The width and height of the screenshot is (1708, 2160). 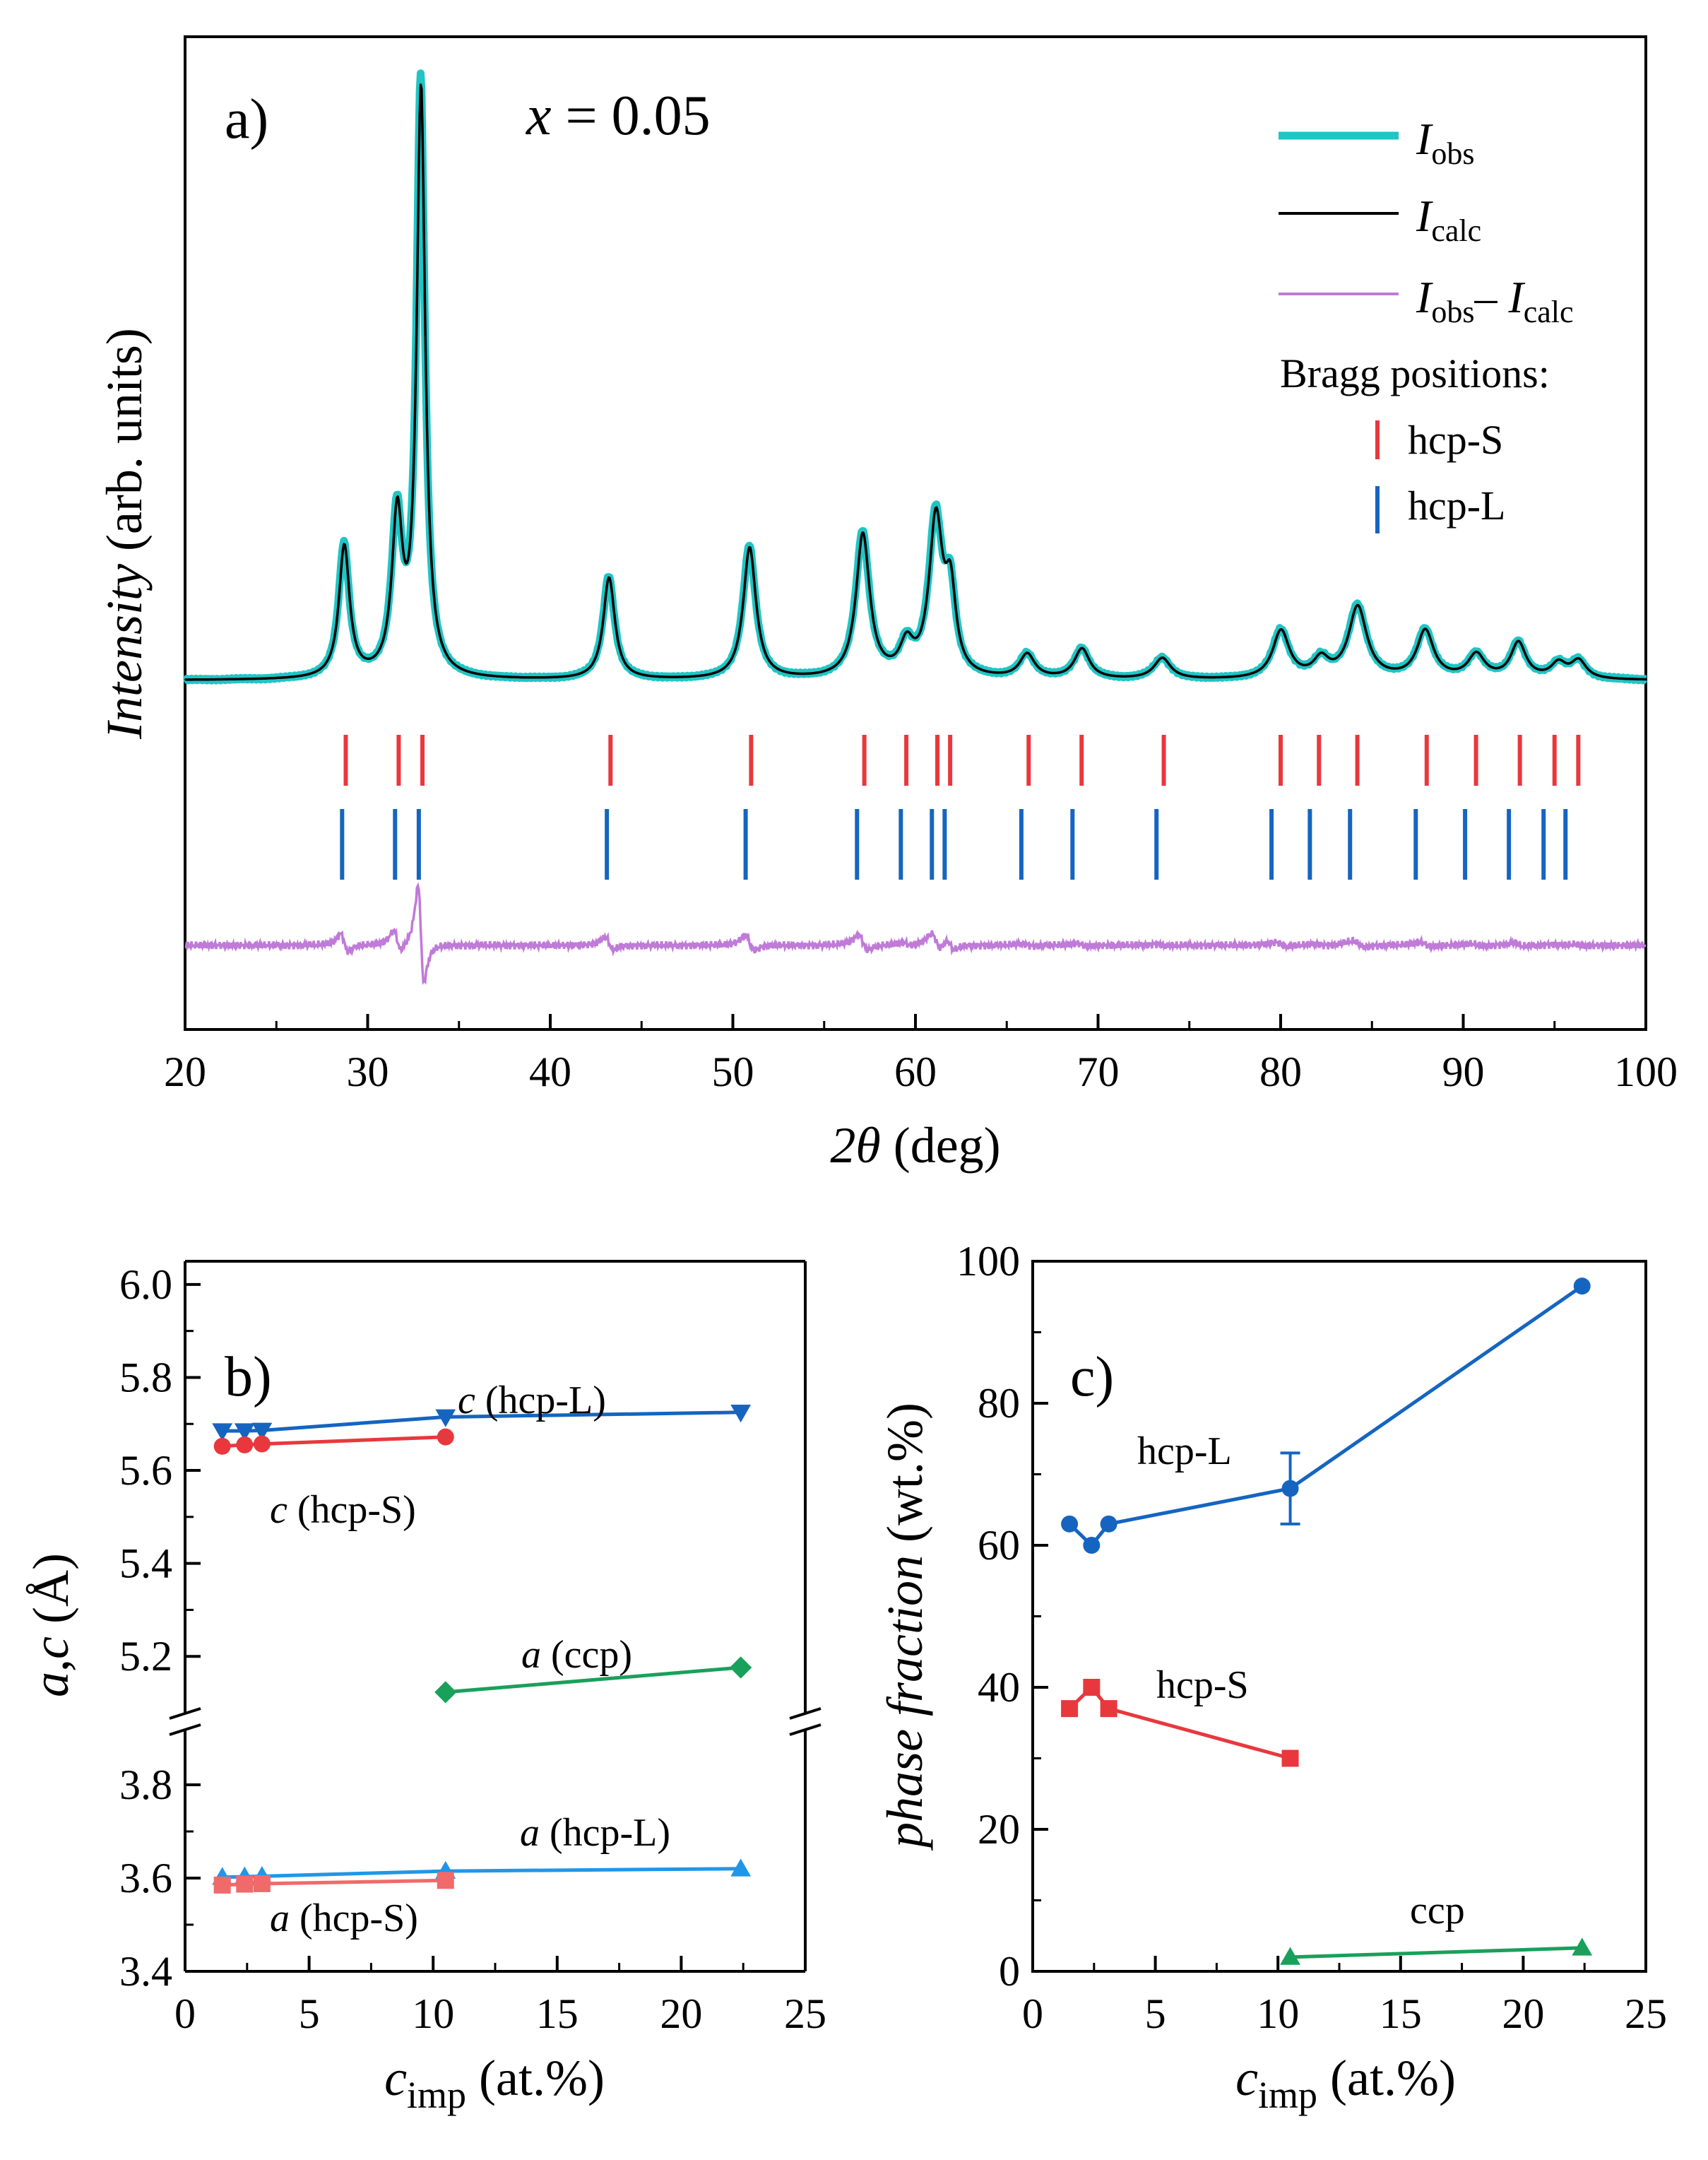 I want to click on panel-b-axes: 0 5 10 15 20 25 3.4 3.6 3.8 5.2 5.4 5.6 5.8 6.0, so click(x=472, y=1648).